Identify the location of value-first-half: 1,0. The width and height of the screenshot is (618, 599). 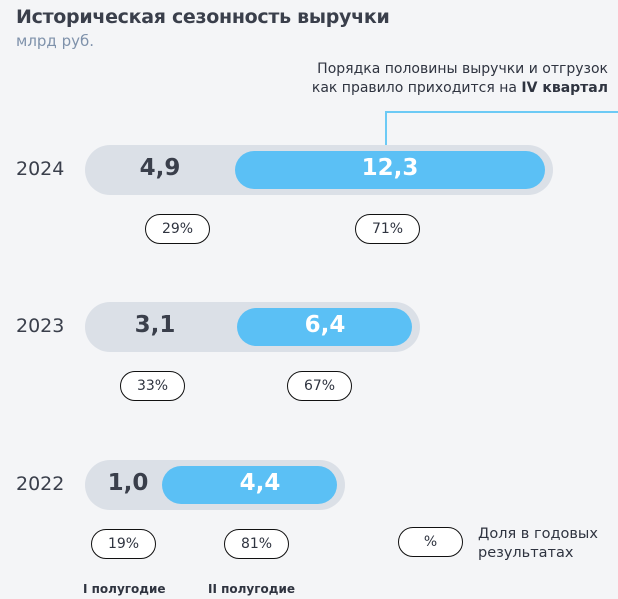
(128, 483).